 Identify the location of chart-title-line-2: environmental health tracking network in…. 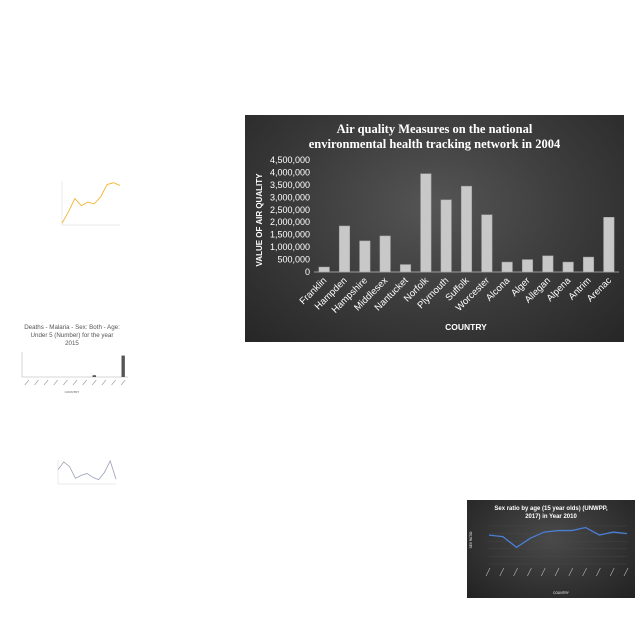
(435, 144).